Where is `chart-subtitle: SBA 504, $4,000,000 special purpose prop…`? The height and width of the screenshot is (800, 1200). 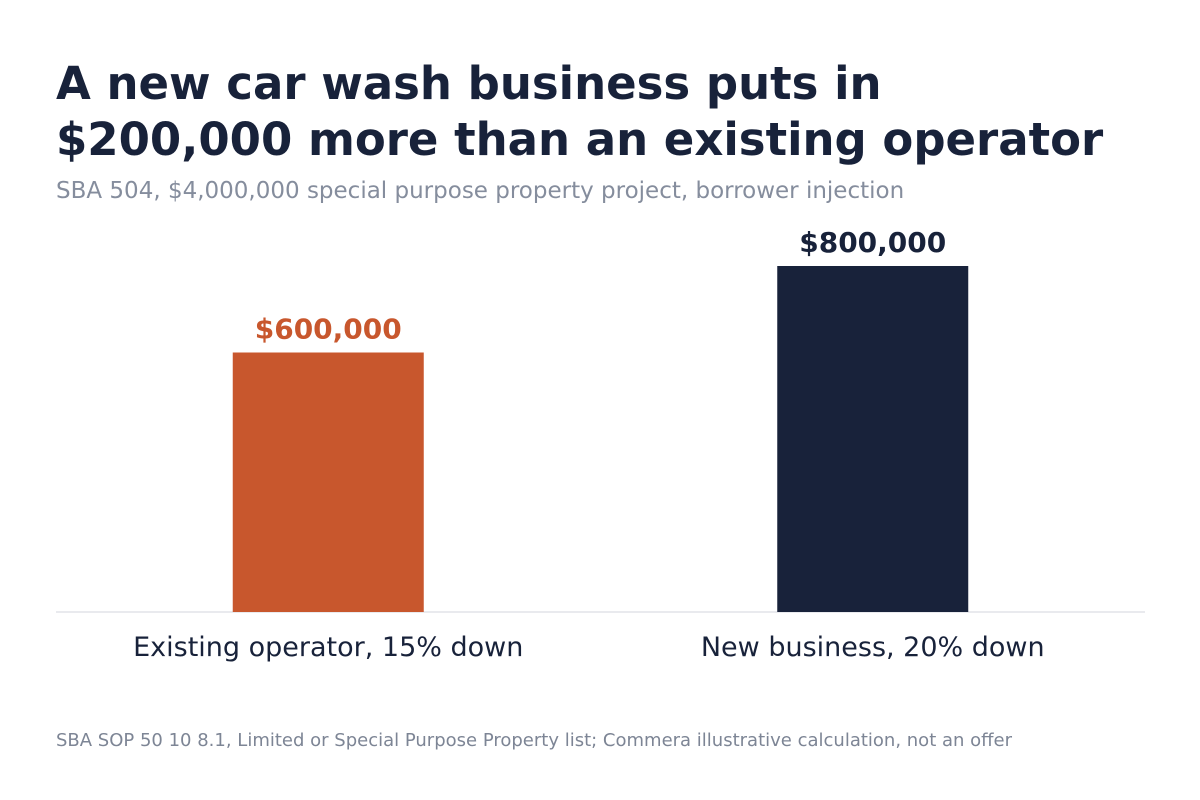
chart-subtitle: SBA 504, $4,000,000 special purpose prop… is located at coordinates (480, 191).